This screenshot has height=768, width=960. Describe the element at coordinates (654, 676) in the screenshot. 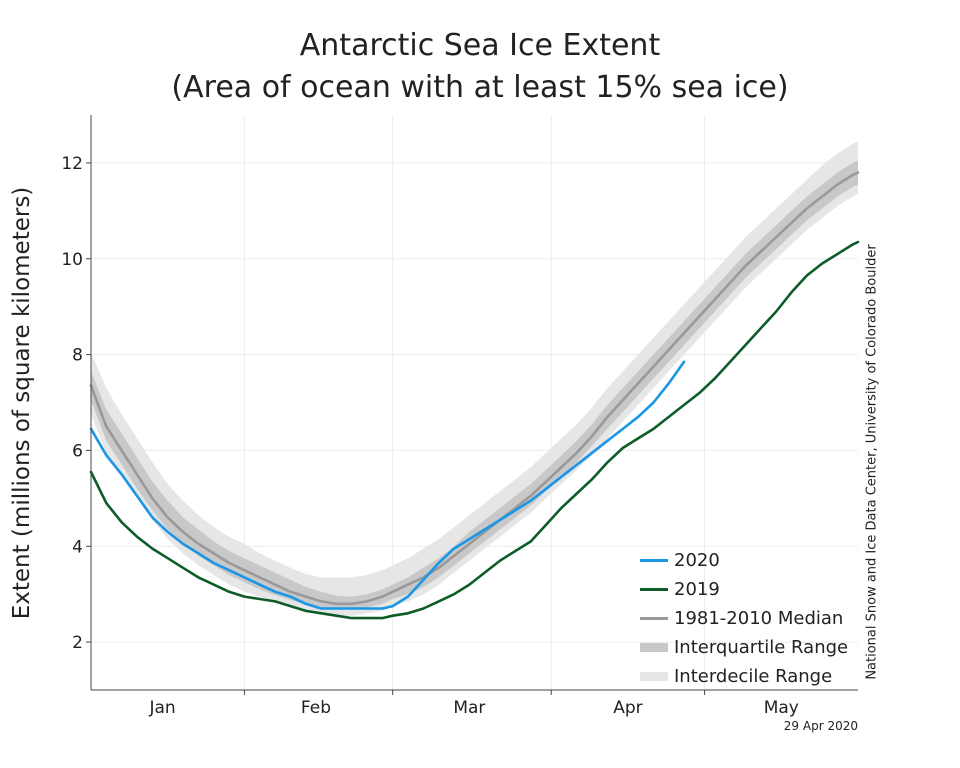

I see `legend-swatch-interdecile` at that location.